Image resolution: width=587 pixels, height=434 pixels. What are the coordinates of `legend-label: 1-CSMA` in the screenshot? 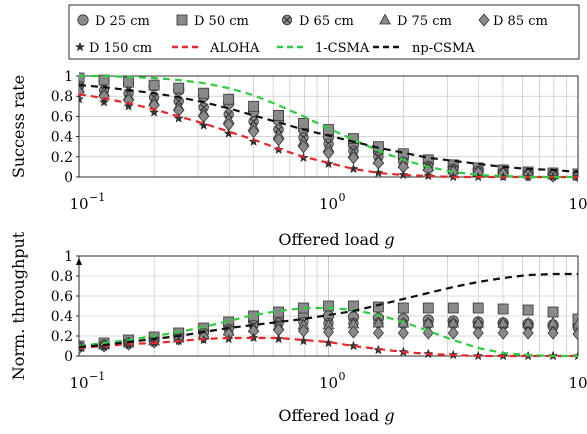 It's located at (342, 48).